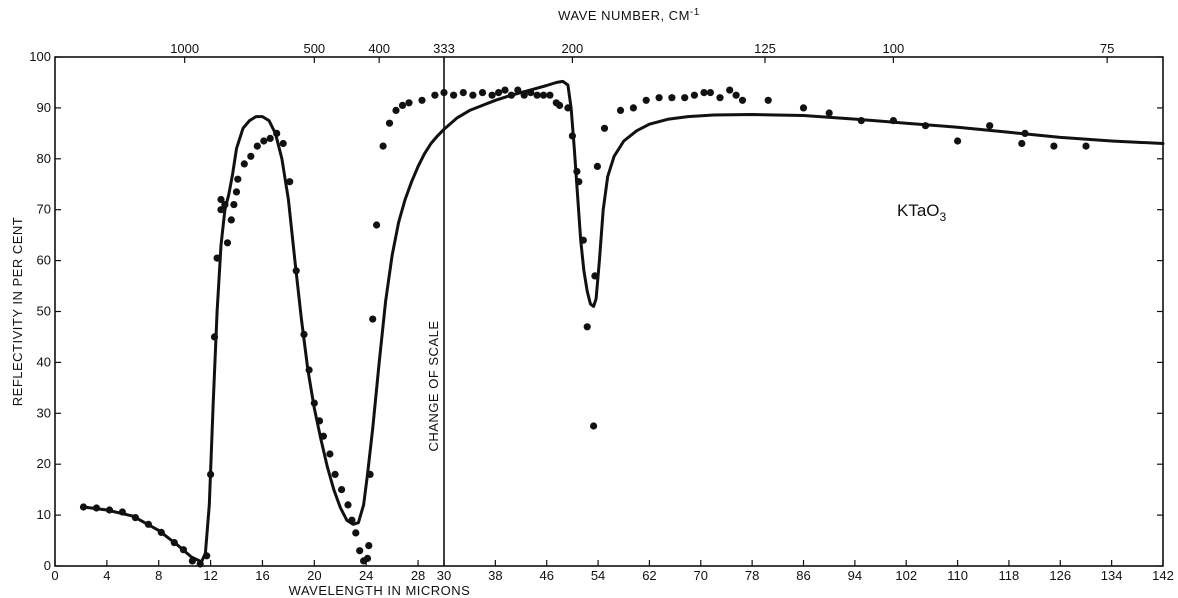 This screenshot has height=598, width=1178. What do you see at coordinates (106, 575) in the screenshot?
I see `x-tick-label-left: 4` at bounding box center [106, 575].